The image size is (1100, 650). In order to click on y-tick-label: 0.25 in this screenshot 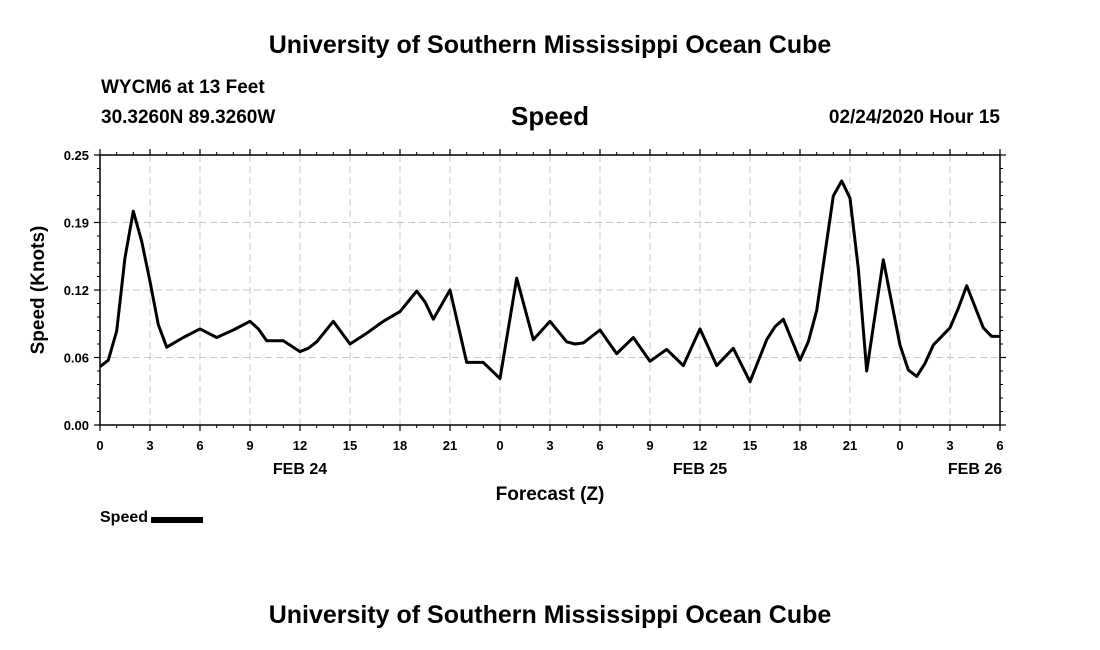, I will do `click(76, 155)`.